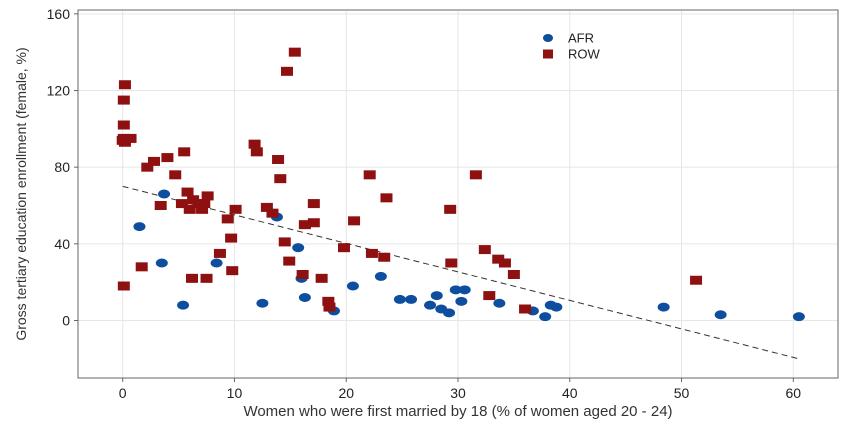 The image size is (865, 424). I want to click on legend-label: ROW, so click(584, 54).